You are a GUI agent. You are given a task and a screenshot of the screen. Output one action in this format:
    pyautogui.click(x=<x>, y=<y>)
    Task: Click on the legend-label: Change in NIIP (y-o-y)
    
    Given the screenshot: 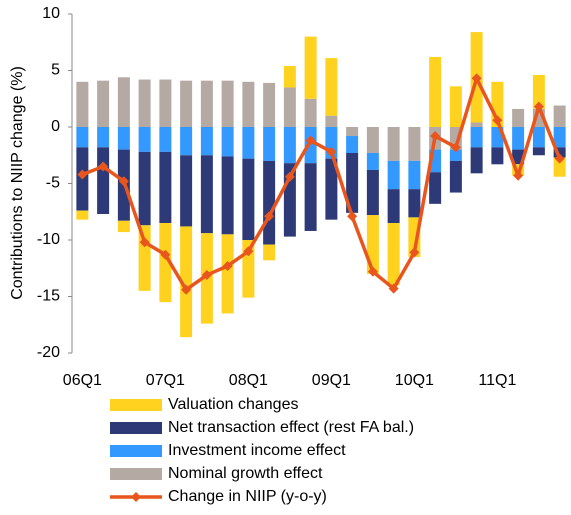 What is the action you would take?
    pyautogui.click(x=247, y=496)
    